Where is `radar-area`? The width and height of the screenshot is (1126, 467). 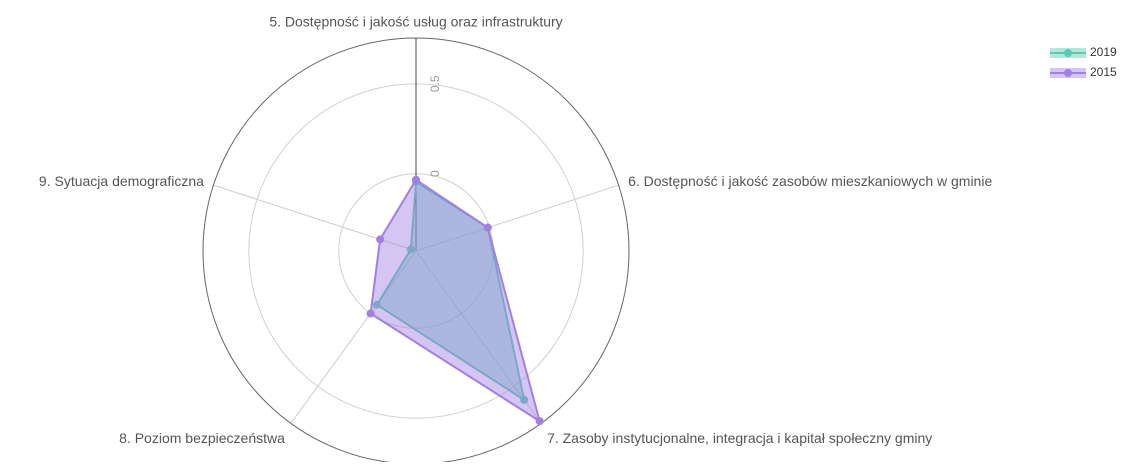 radar-area is located at coordinates (455, 301).